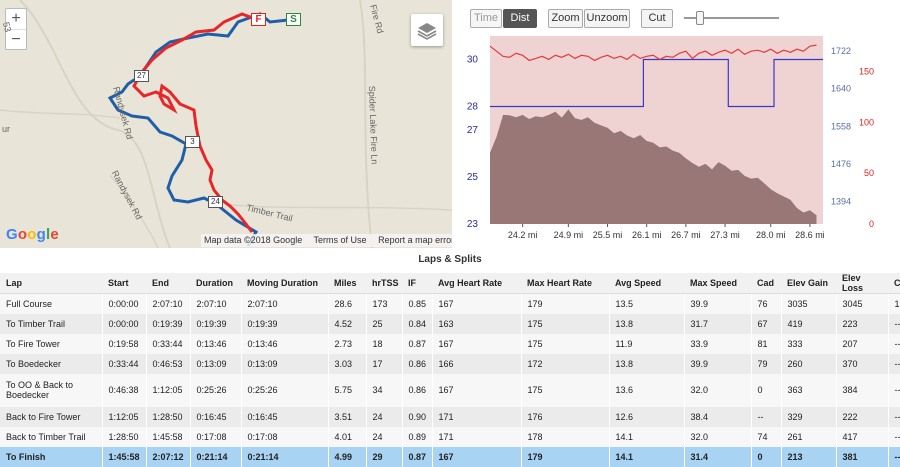 The image size is (900, 467). Describe the element at coordinates (862, 283) in the screenshot. I see `column-header: Elev Loss` at that location.